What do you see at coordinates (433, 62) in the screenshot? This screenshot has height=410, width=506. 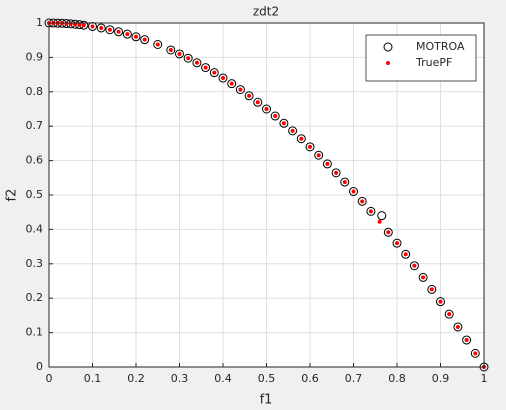 I see `legend-label: TruePF` at bounding box center [433, 62].